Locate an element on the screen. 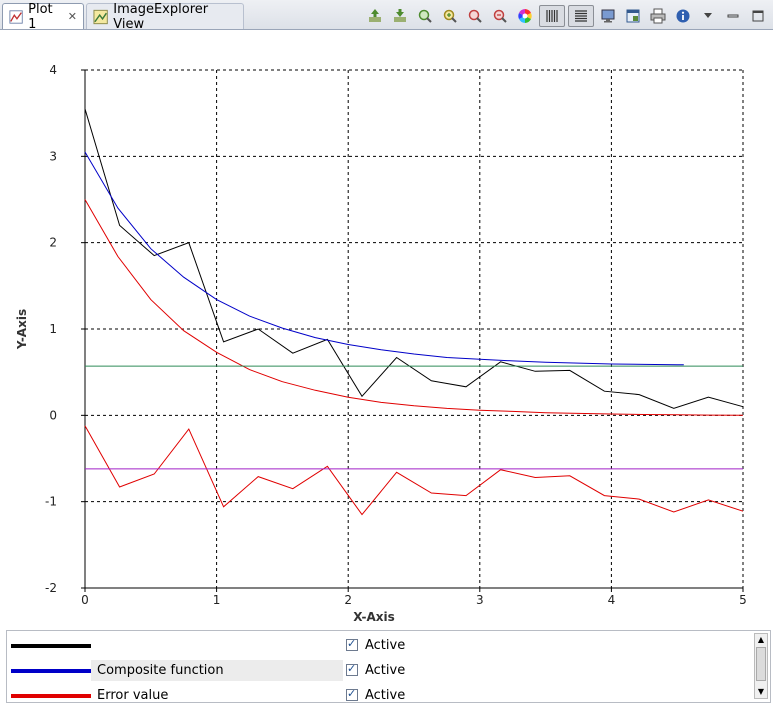 This screenshot has width=773, height=705. tab-image-explorer-label: ImageExplorer View is located at coordinates (161, 16).